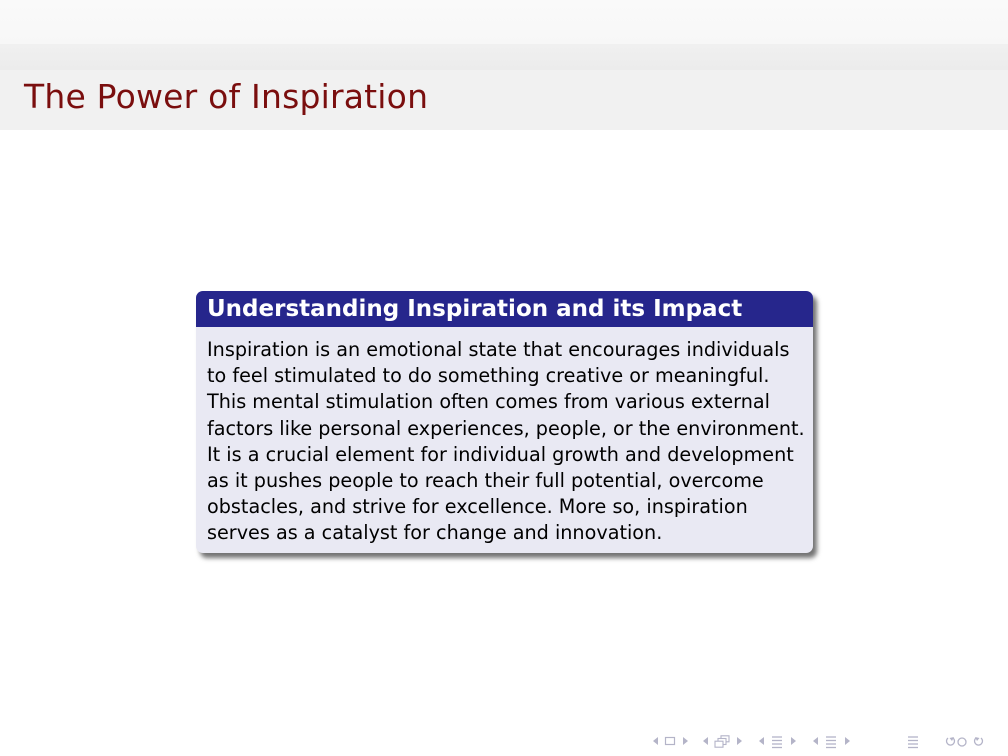 The height and width of the screenshot is (756, 1008). Describe the element at coordinates (504, 309) in the screenshot. I see `block-title: Understanding Inspiration and its Impact` at that location.